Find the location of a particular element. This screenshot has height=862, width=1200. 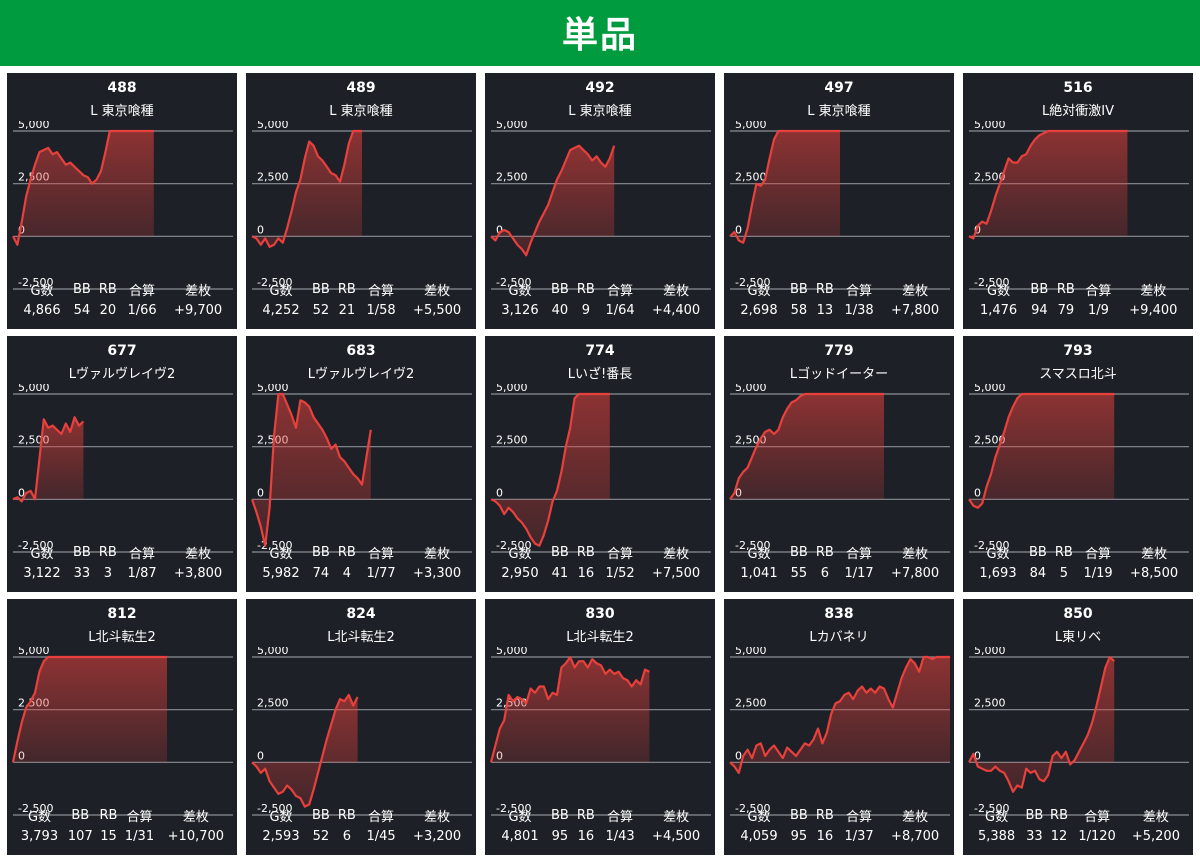

stat-diff: +9,400 is located at coordinates (1153, 310).